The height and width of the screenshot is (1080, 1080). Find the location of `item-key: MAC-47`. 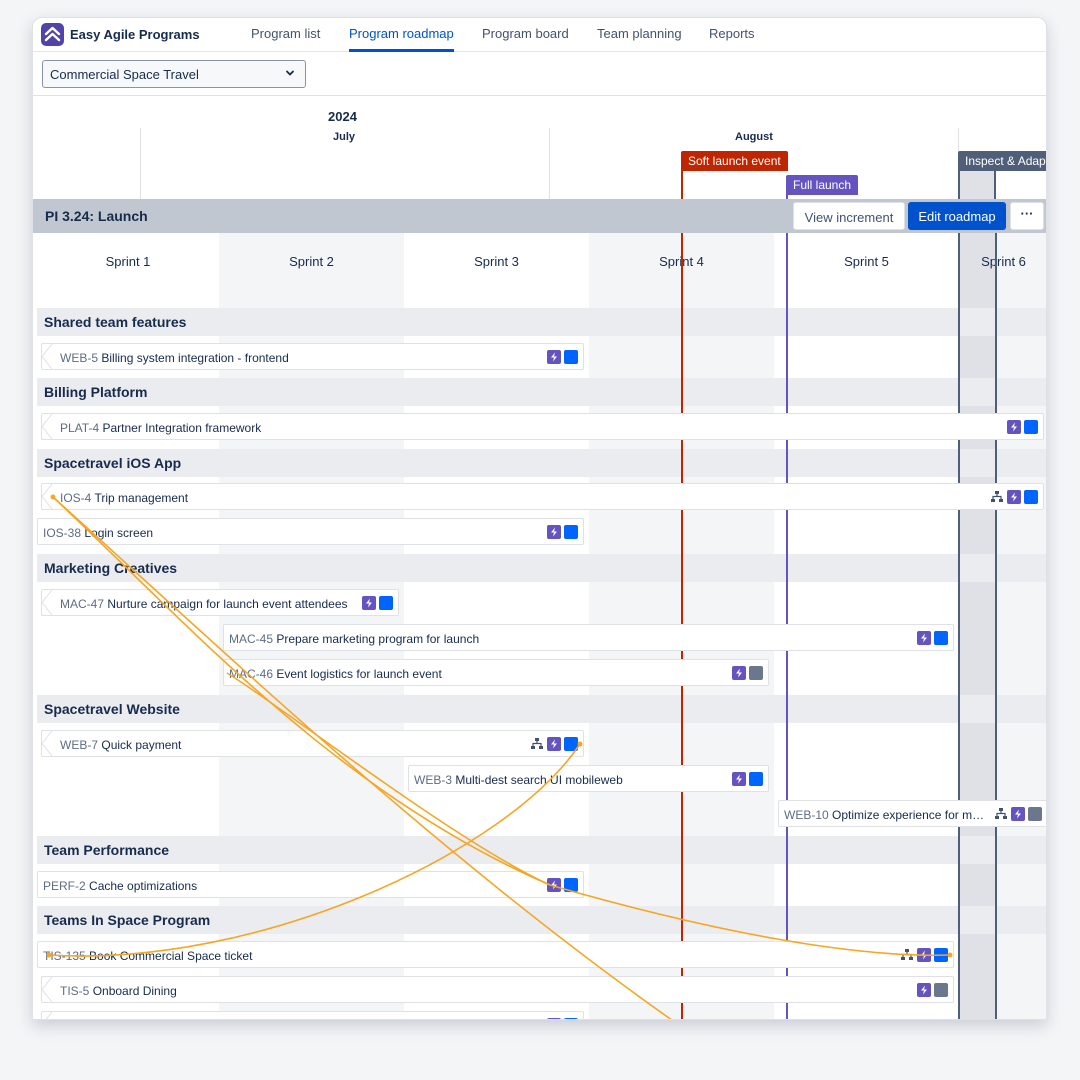

item-key: MAC-47 is located at coordinates (82, 604).